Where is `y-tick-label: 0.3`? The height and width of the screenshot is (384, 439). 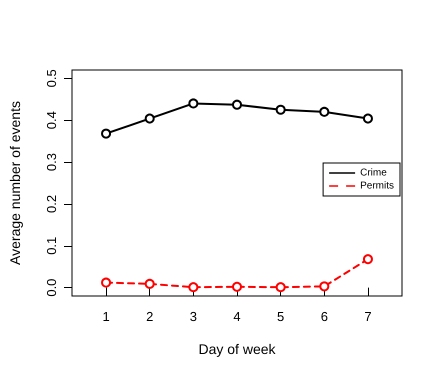
y-tick-label: 0.3 is located at coordinates (51, 162).